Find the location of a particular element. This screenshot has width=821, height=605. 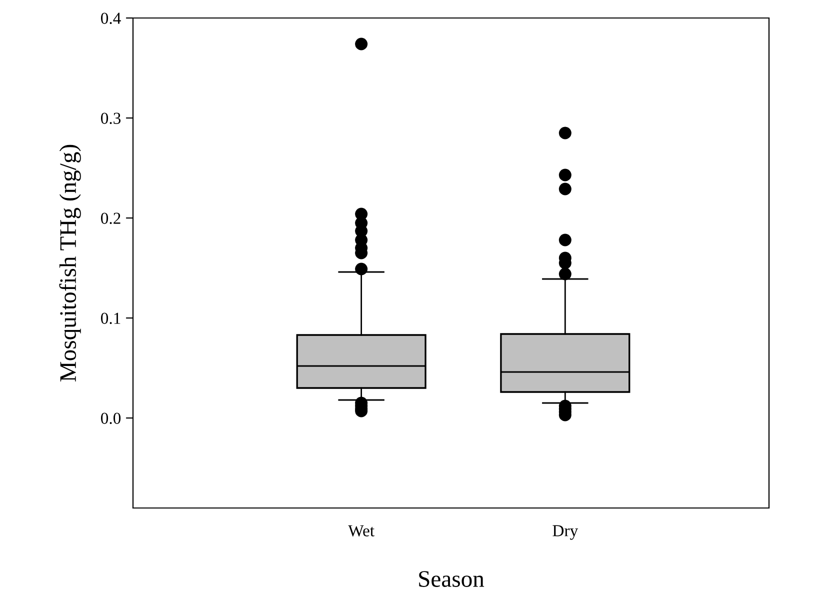

y-tick-label: 0.2 is located at coordinates (110, 218).